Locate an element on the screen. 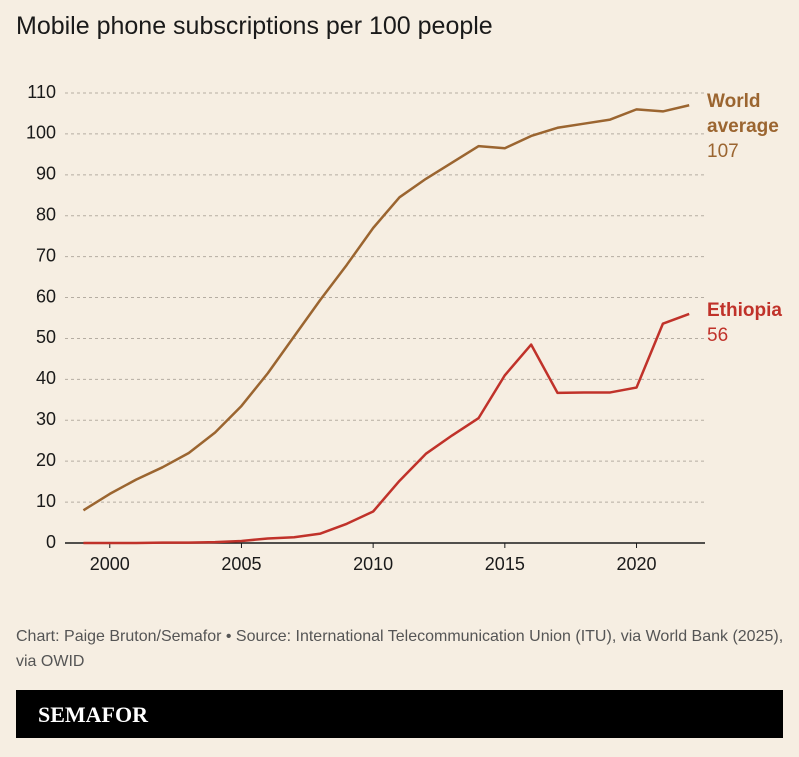  end-value: 56 is located at coordinates (718, 335).